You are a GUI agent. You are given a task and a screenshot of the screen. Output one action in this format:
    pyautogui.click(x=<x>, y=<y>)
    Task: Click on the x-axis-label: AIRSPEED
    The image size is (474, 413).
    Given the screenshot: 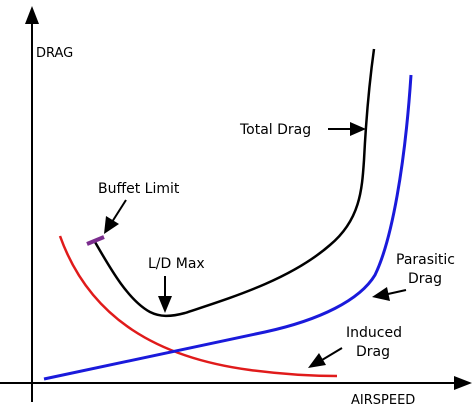 What is the action you would take?
    pyautogui.click(x=383, y=400)
    